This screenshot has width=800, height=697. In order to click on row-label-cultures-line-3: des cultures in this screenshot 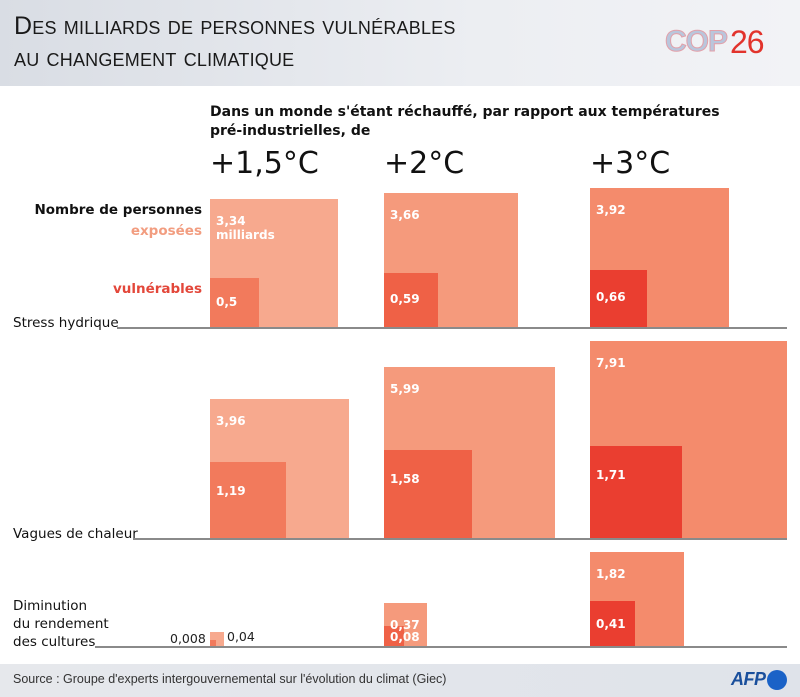, I will do `click(54, 642)`.